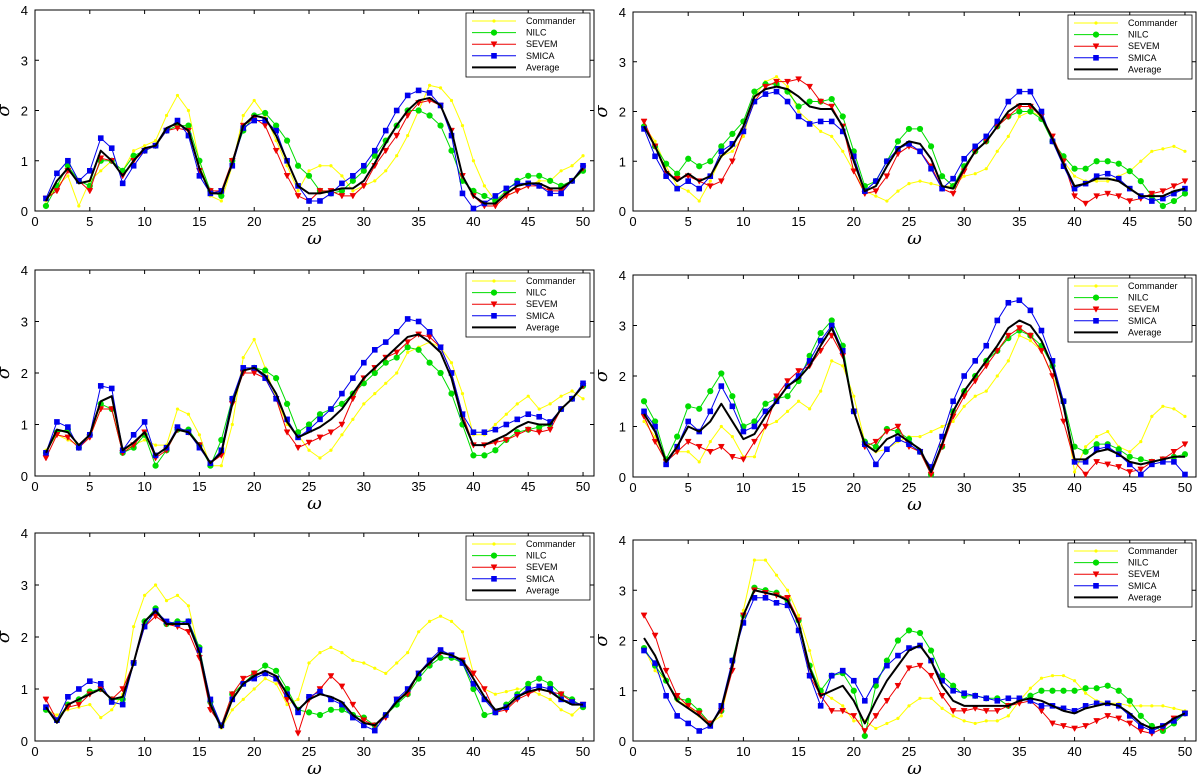 This screenshot has height=779, width=1200. Describe the element at coordinates (199, 751) in the screenshot. I see `x-tick-label: 15` at that location.